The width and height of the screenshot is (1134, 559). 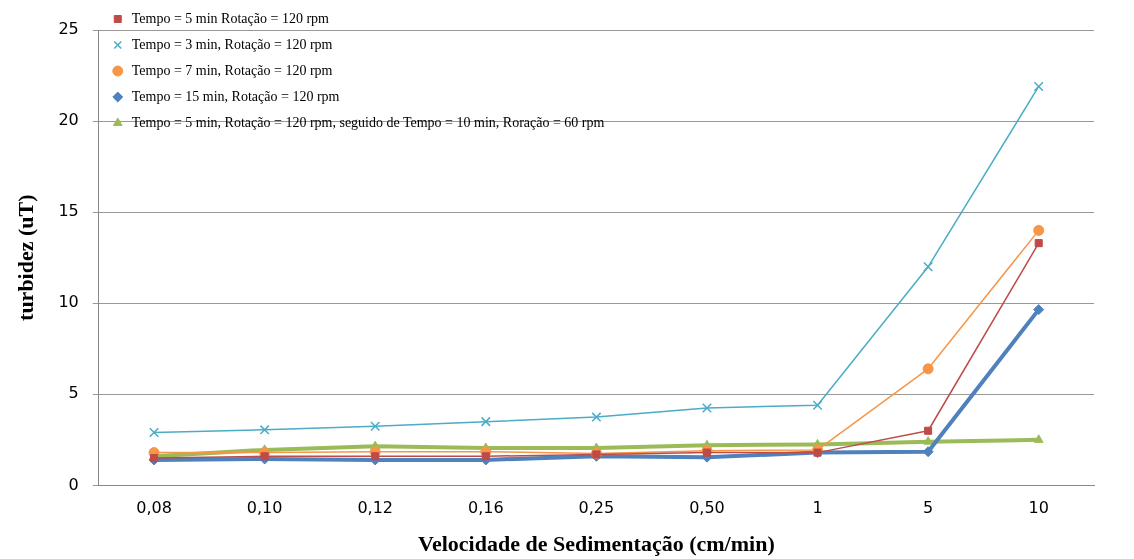 I want to click on x-tick-label: 1, so click(x=817, y=508).